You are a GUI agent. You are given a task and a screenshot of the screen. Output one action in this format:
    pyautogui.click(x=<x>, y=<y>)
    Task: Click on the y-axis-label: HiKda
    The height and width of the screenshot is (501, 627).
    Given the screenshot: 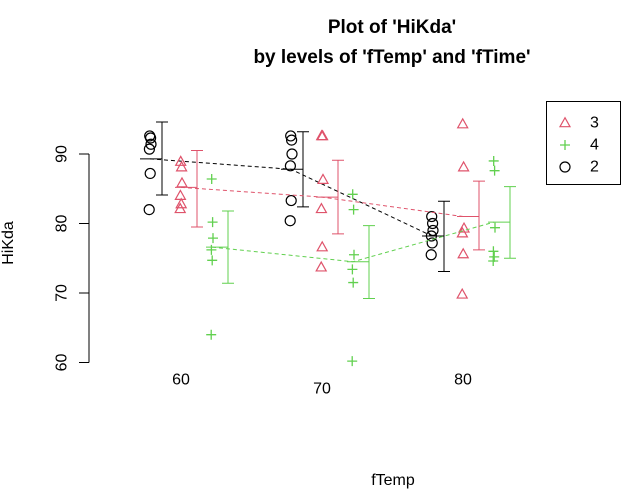 What is the action you would take?
    pyautogui.click(x=8, y=243)
    